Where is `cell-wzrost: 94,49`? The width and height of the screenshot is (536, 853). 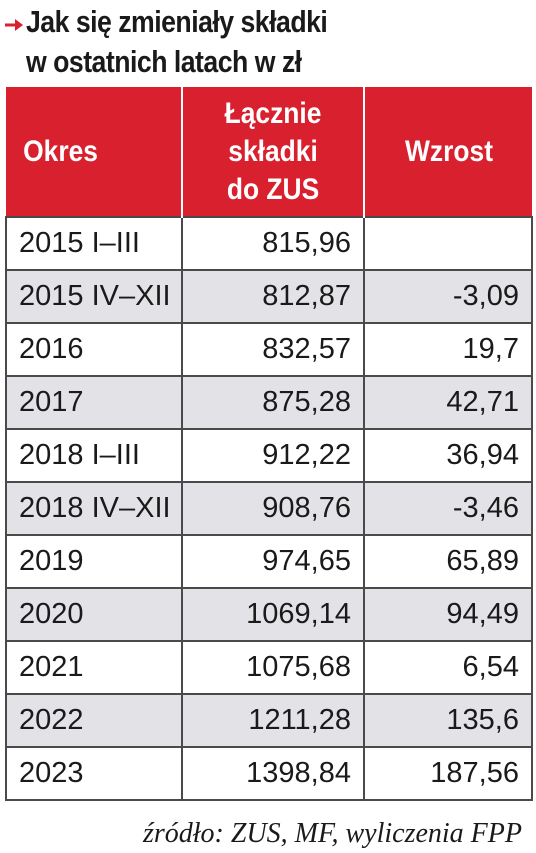
cell-wzrost: 94,49 is located at coordinates (448, 614).